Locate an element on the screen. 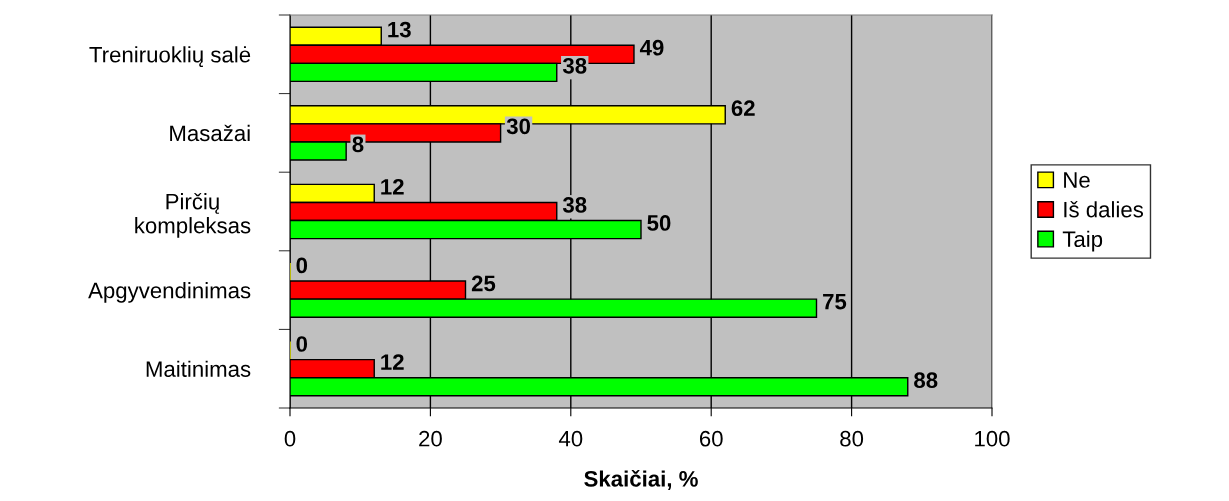 The height and width of the screenshot is (501, 1229). y-tick-label: Maitinimas is located at coordinates (198, 368).